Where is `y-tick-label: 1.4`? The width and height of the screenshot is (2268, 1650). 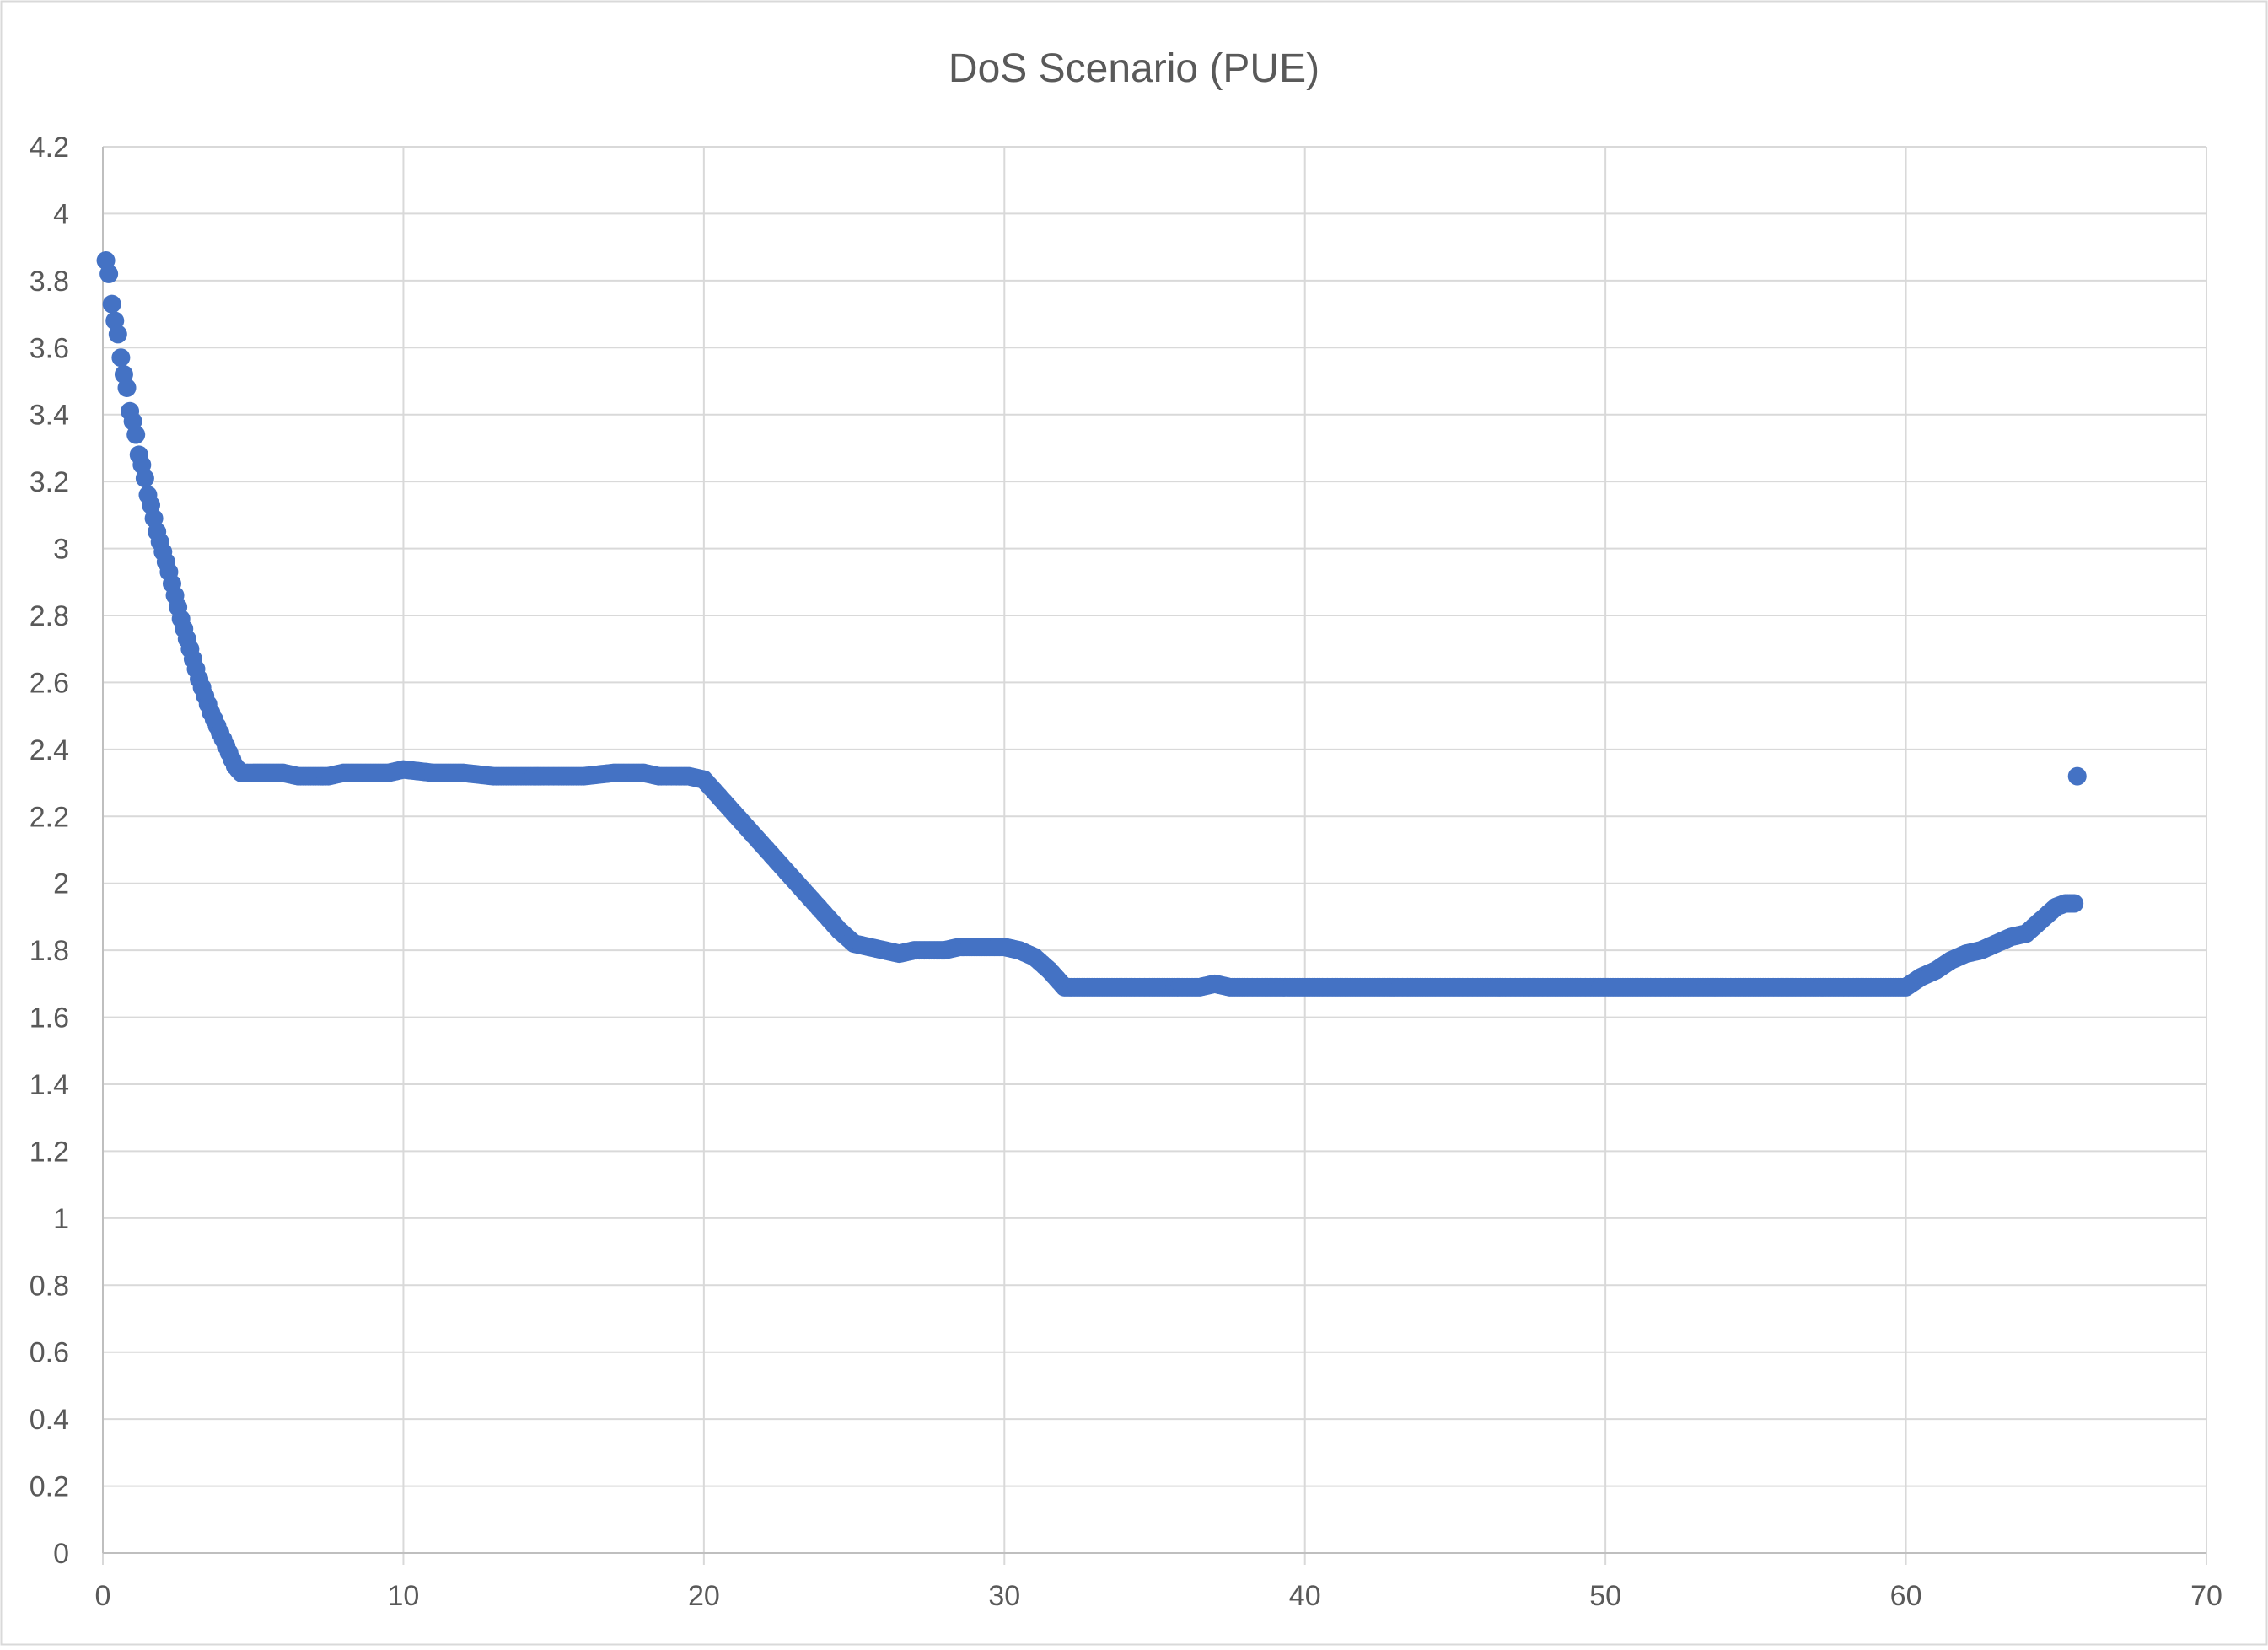 y-tick-label: 1.4 is located at coordinates (49, 1085).